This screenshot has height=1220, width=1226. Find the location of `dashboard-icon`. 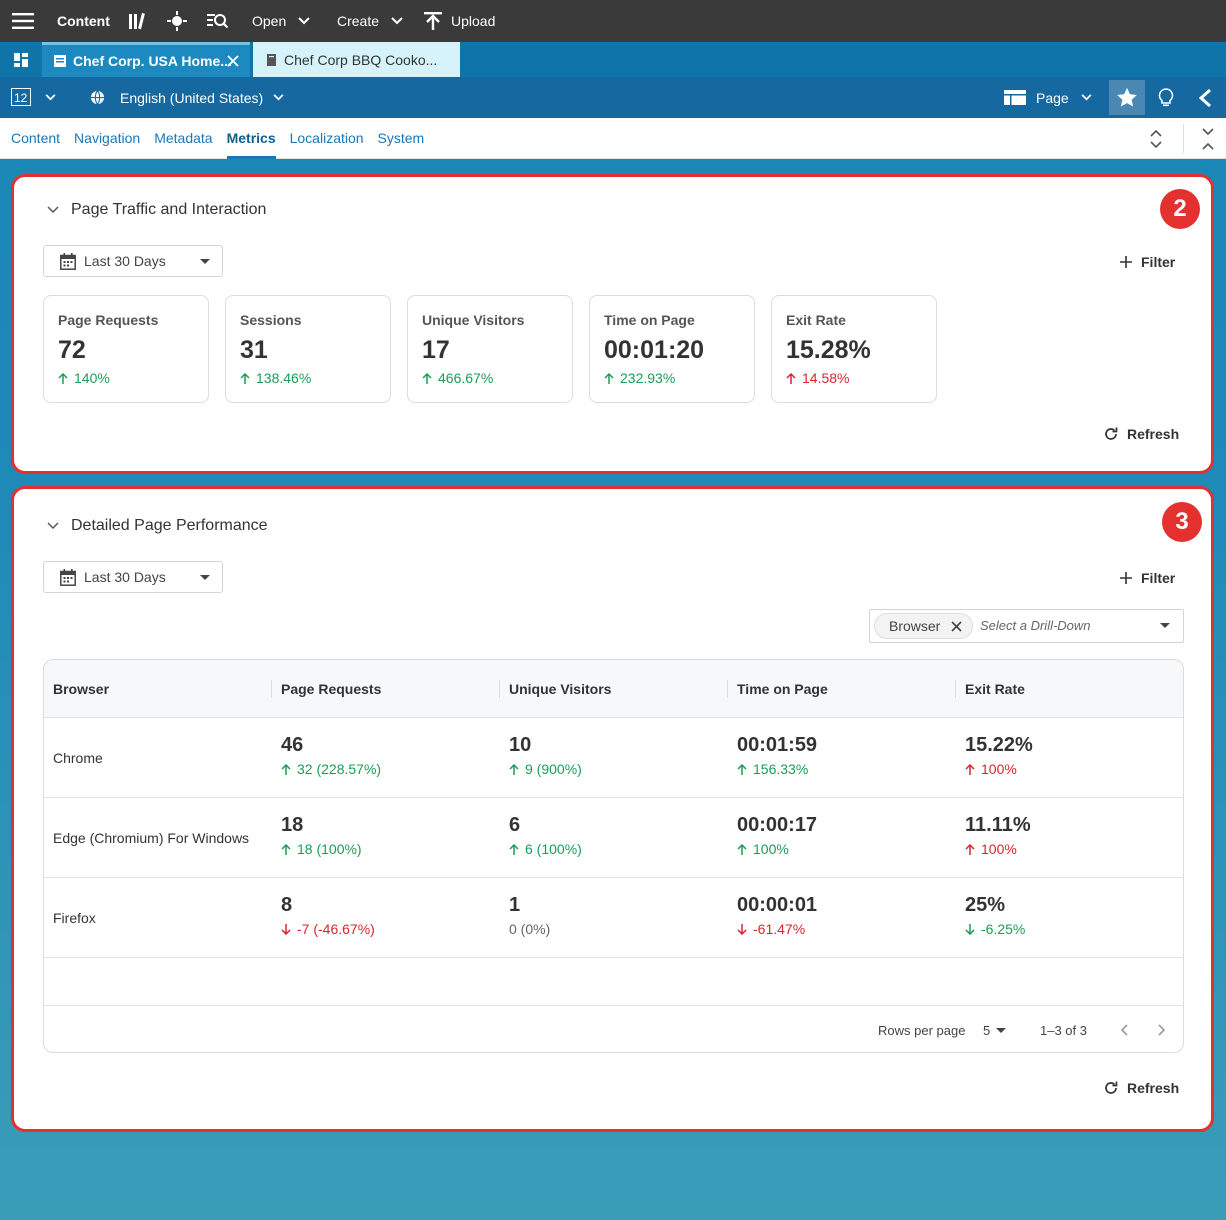

dashboard-icon is located at coordinates (21, 59).